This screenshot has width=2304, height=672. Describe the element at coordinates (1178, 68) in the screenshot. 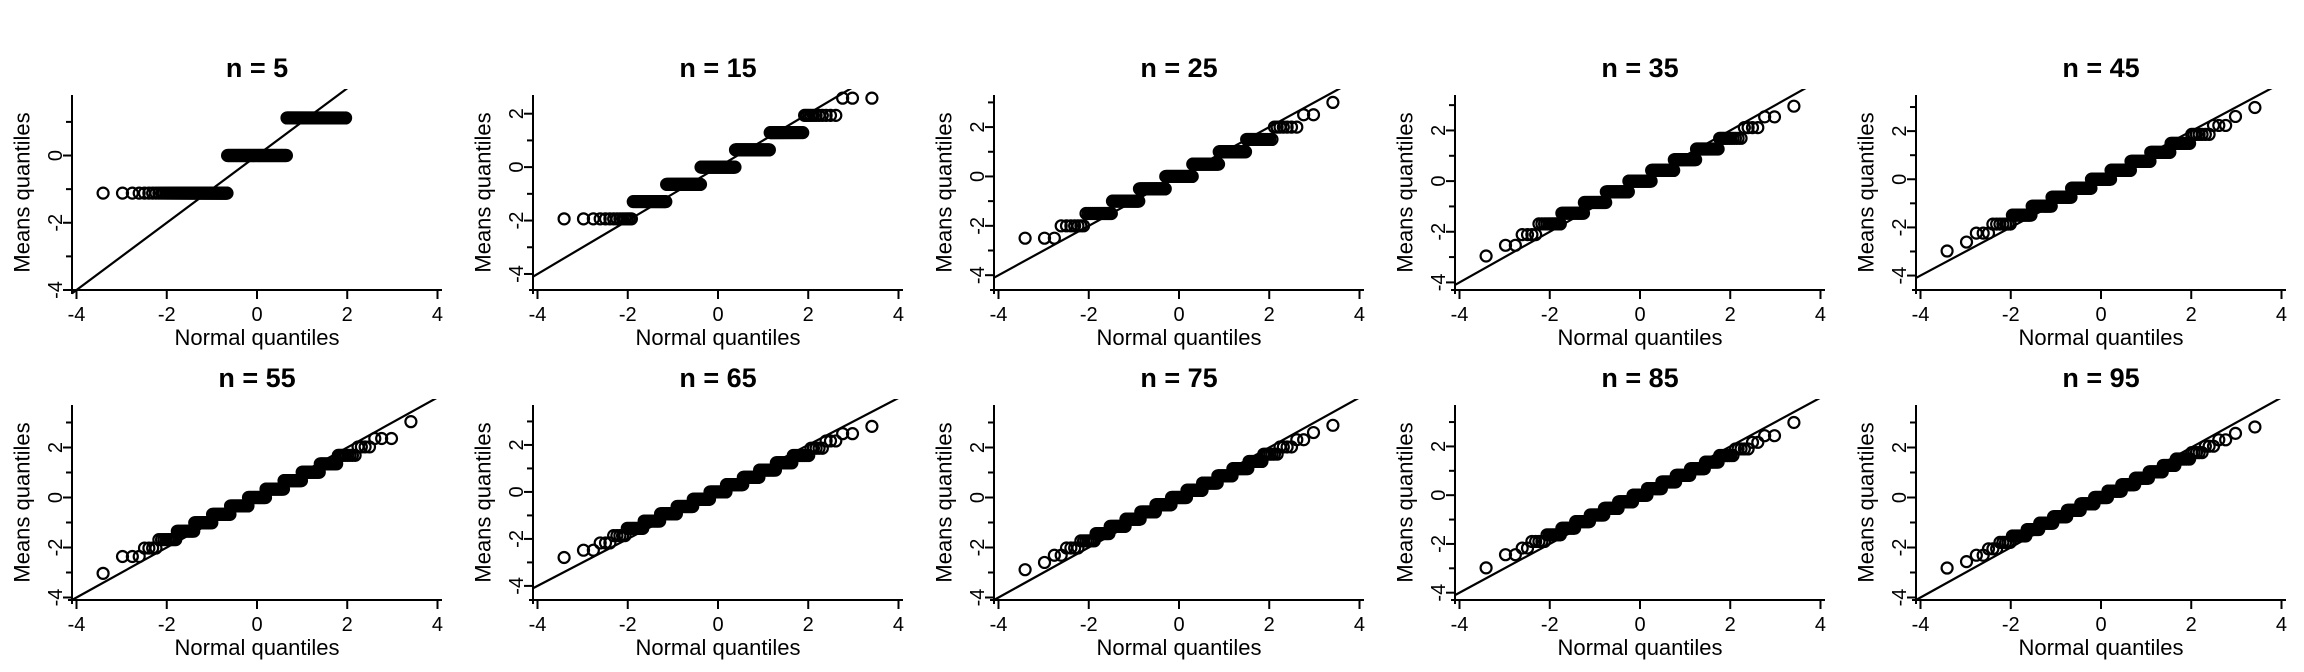

I see `panel-title: n = 25` at that location.